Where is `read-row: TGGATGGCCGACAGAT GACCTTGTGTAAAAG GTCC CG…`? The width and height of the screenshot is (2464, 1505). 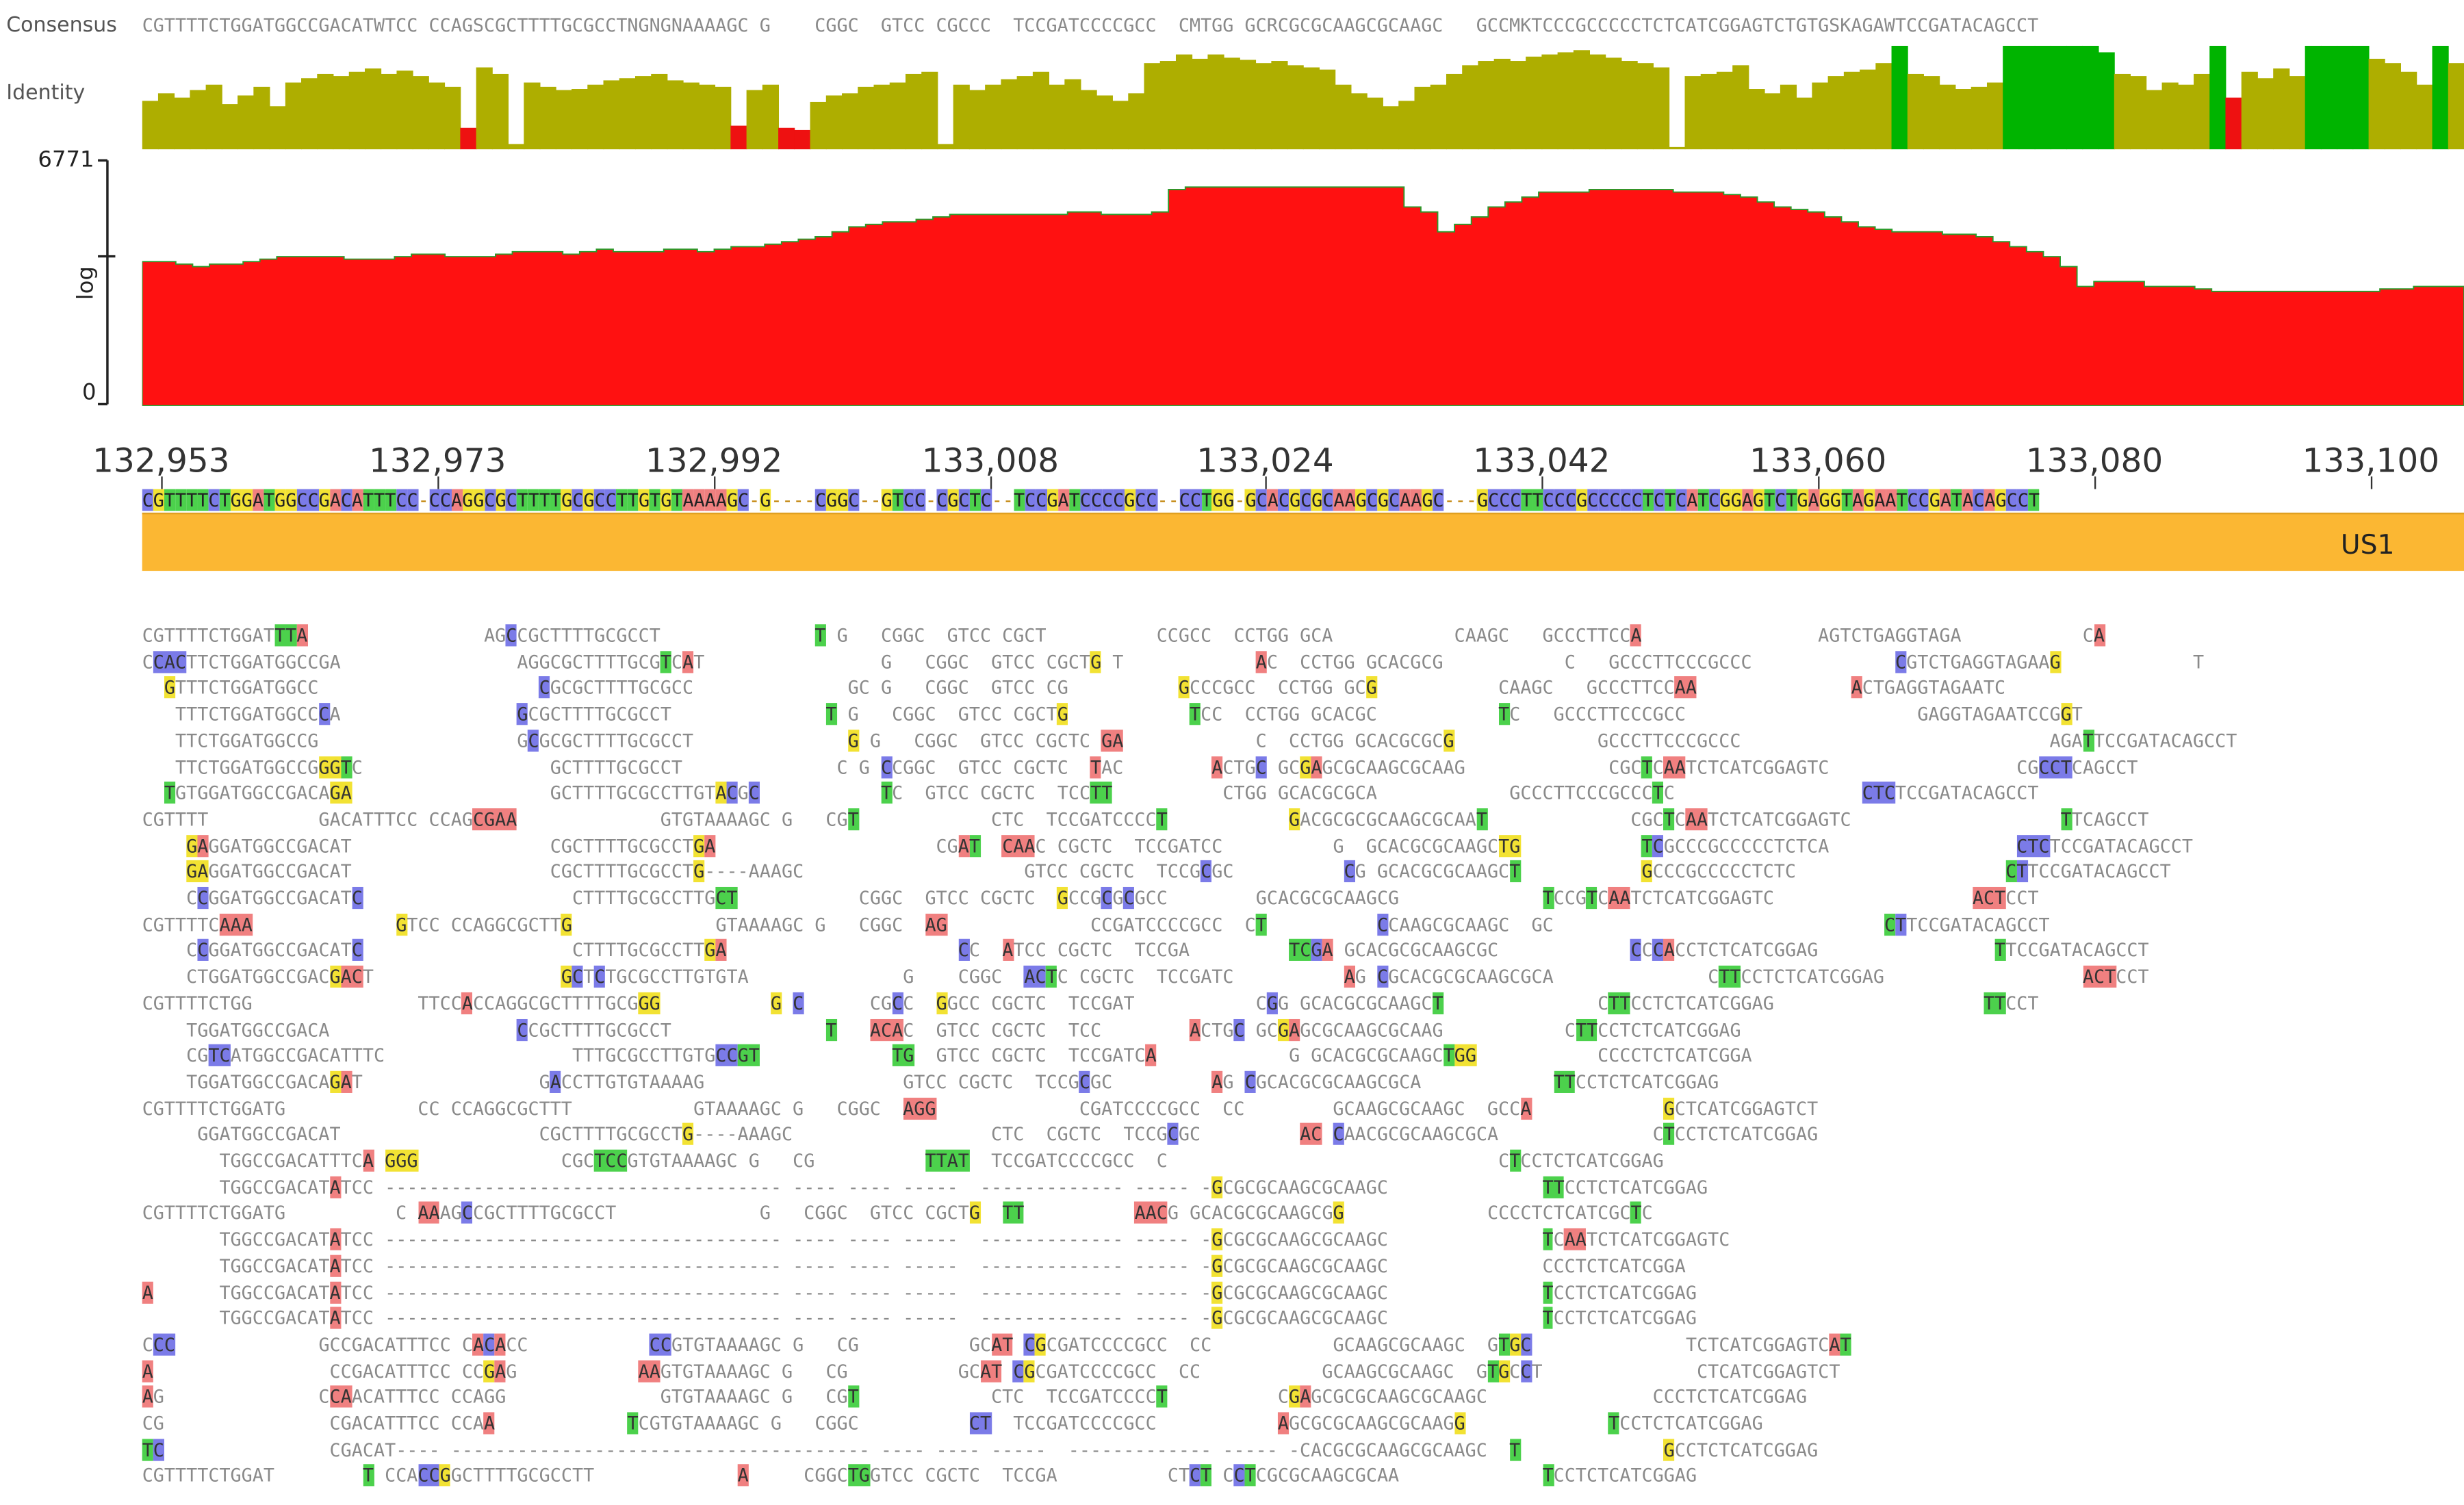 read-row: TGGATGGCCGACAGAT GACCTTGTGTAAAAG GTCC CG… is located at coordinates (930, 1081).